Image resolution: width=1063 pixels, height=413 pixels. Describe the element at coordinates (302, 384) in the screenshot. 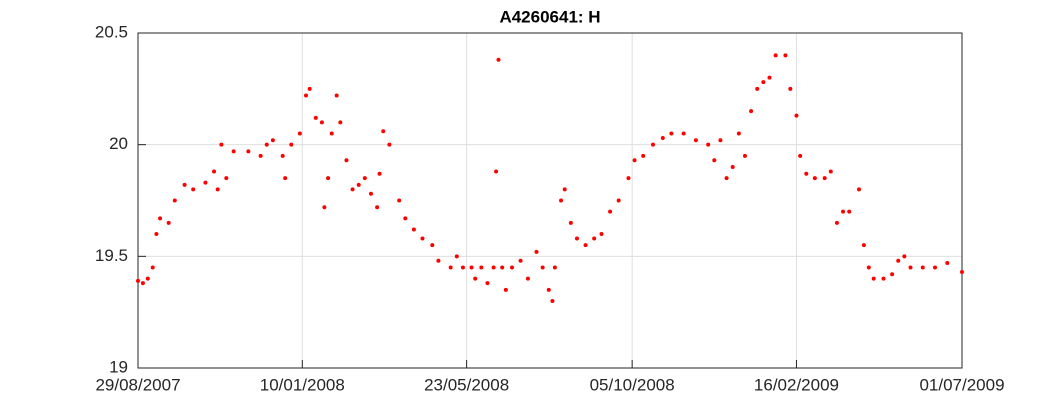

I see `x-tick-label: 10/01/2008` at that location.